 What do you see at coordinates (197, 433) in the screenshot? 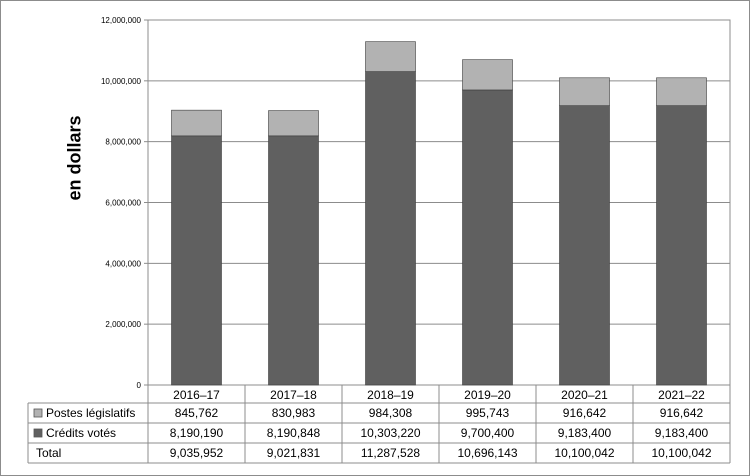
I see `data-table-value: 8,190,190` at bounding box center [197, 433].